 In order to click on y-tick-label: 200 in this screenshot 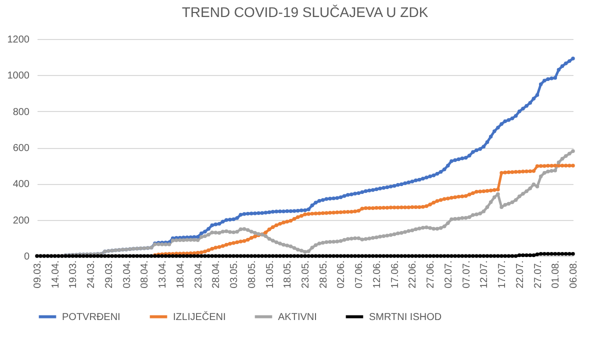, I will do `click(21, 220)`.